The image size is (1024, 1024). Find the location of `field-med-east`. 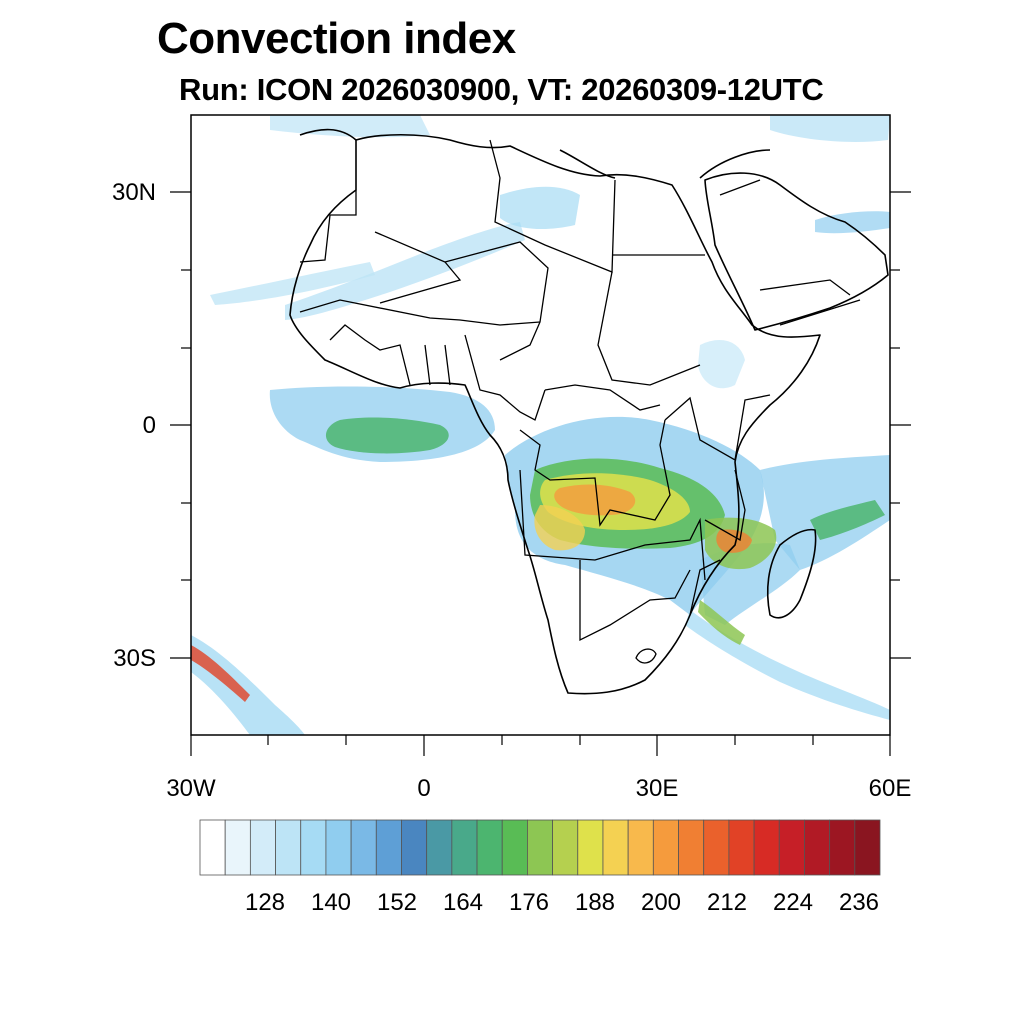

field-med-east is located at coordinates (830, 128).